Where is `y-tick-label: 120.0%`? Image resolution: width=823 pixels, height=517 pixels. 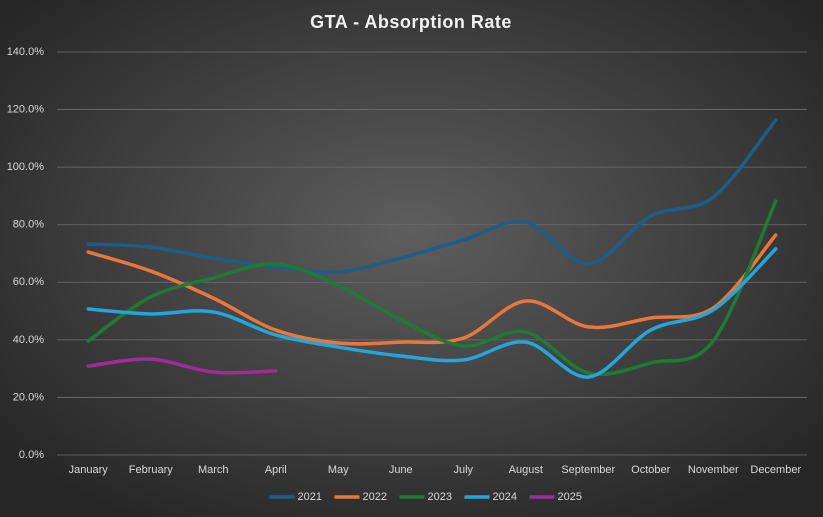
y-tick-label: 120.0% is located at coordinates (26, 109).